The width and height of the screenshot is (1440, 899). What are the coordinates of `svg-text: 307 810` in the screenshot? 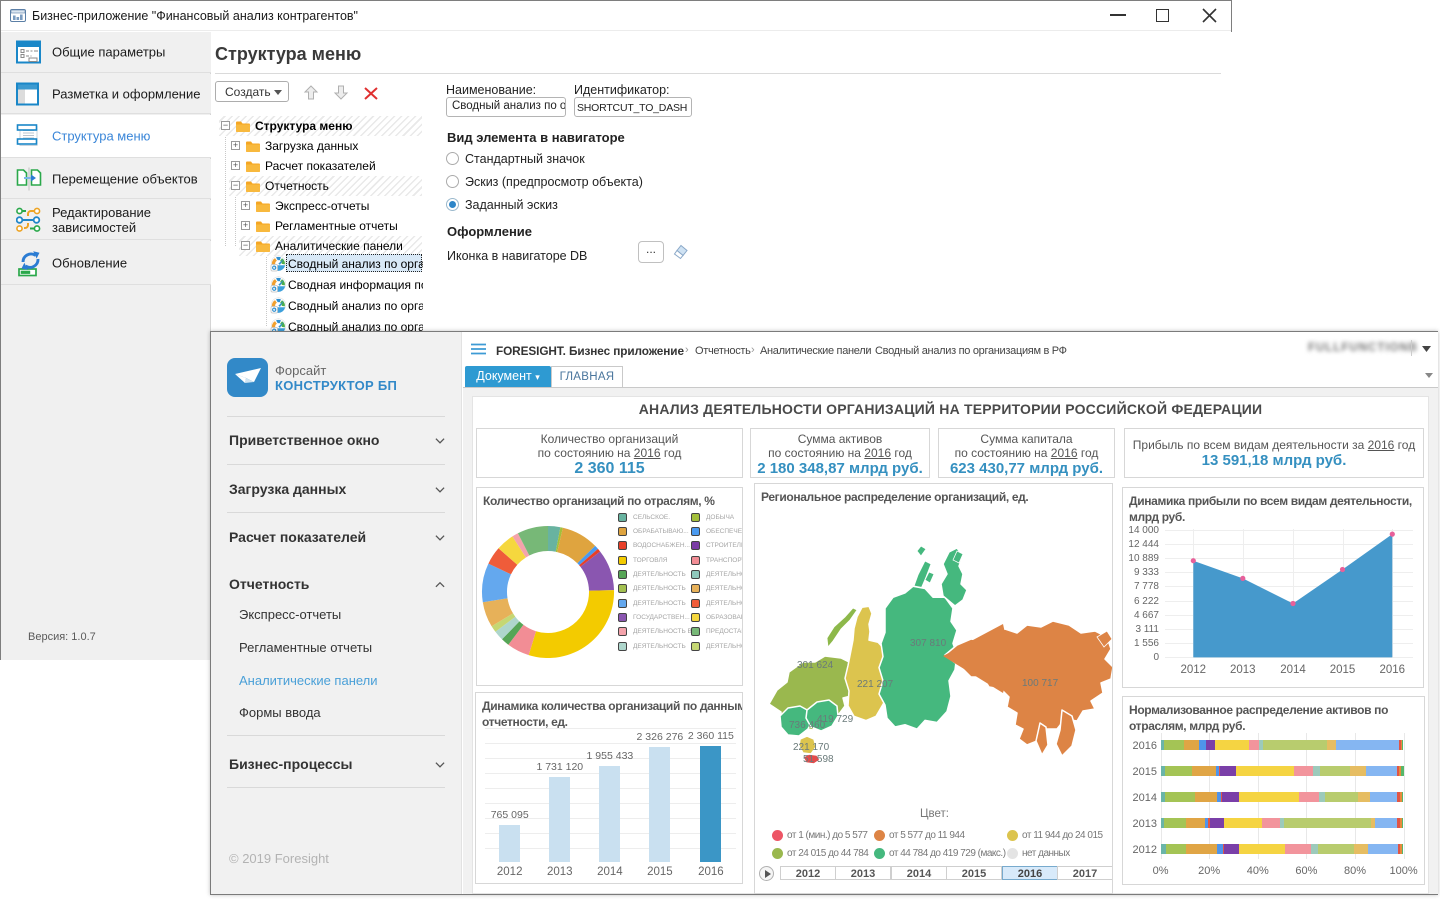 It's located at (928, 643).